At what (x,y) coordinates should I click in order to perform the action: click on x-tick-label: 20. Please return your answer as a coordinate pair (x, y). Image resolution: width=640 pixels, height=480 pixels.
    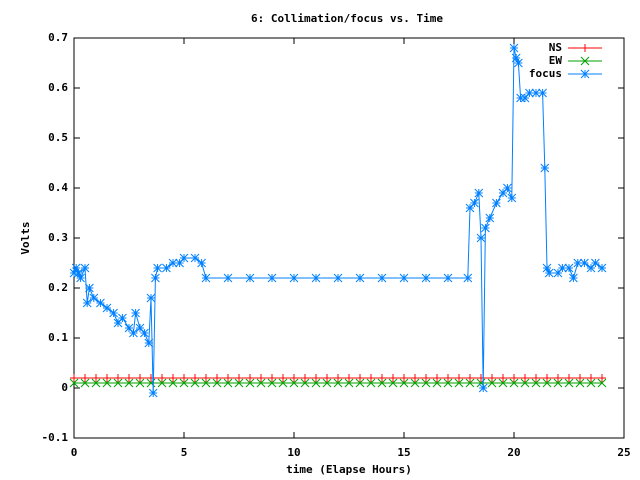
    Looking at the image, I should click on (513, 452).